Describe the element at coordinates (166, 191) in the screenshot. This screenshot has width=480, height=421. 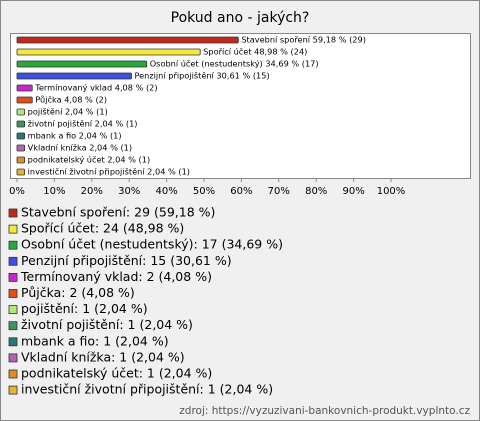
I see `x-tick-label: 40%` at that location.